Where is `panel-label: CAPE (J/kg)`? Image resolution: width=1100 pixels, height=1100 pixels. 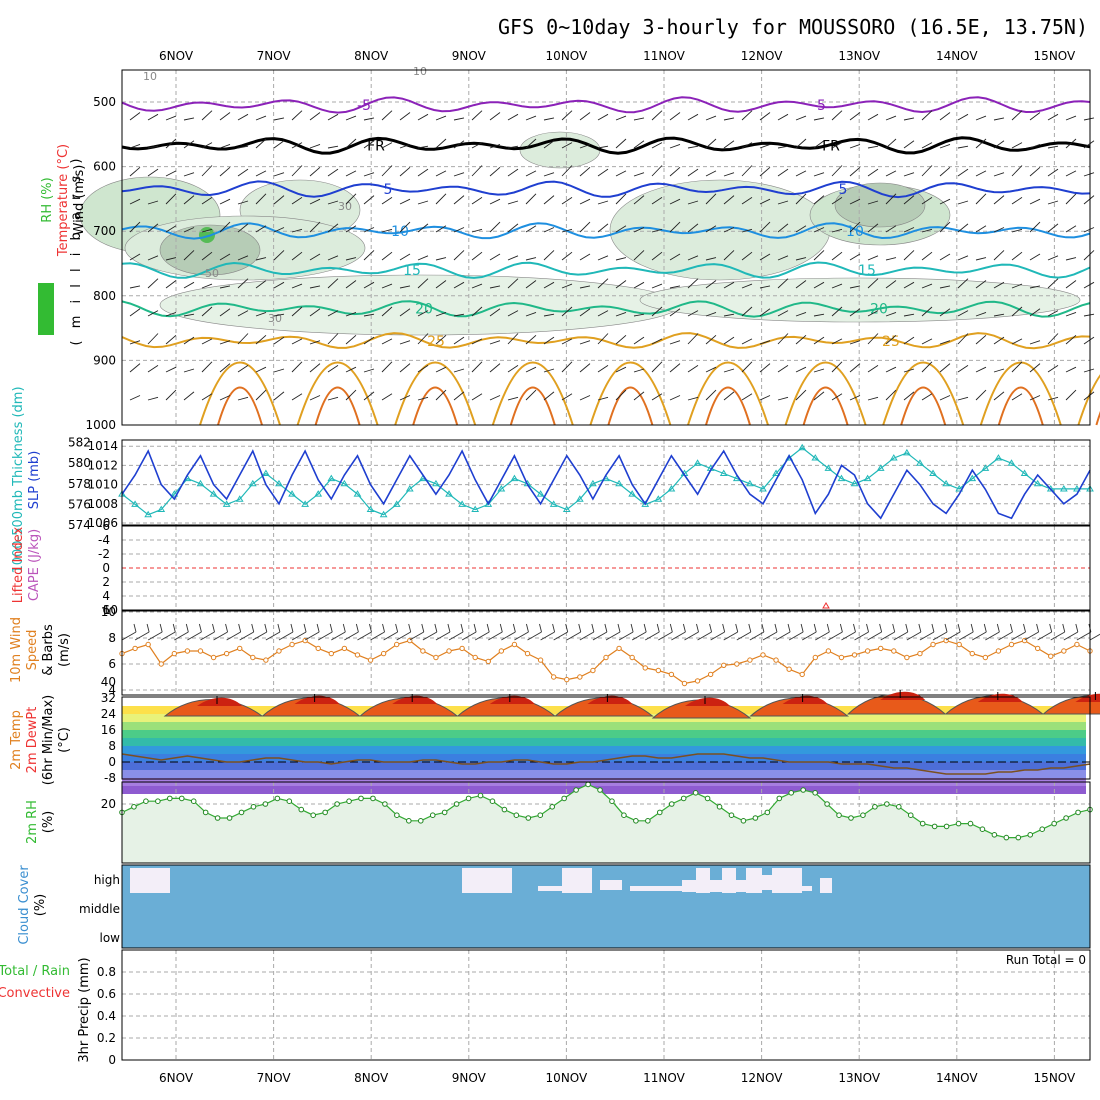
panel-label: CAPE (J/kg) is located at coordinates (34, 565).